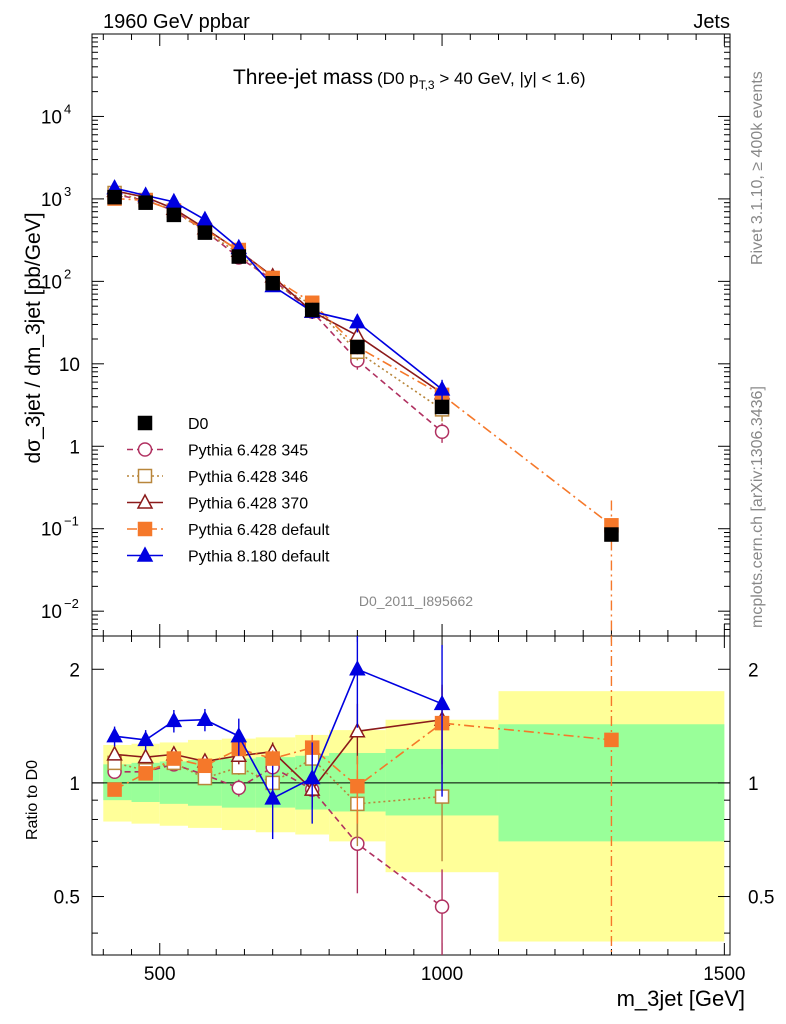 The width and height of the screenshot is (786, 1024). I want to click on ratio-y-tick-label-right: 2, so click(753, 670).